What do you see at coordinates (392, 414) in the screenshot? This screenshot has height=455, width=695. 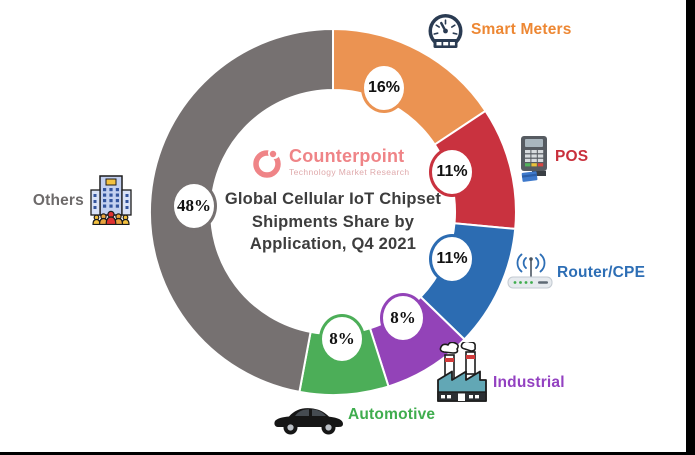 I see `legend-label-automotive: Automotive` at bounding box center [392, 414].